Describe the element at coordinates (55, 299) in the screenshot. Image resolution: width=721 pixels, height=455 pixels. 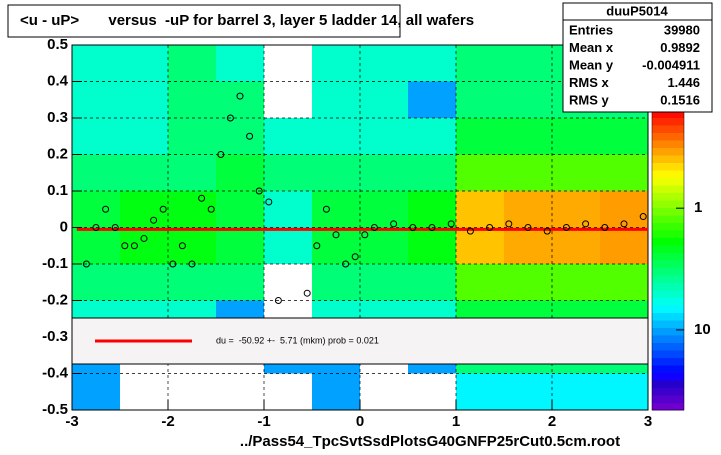
I see `y-tick-label: -0.2` at that location.